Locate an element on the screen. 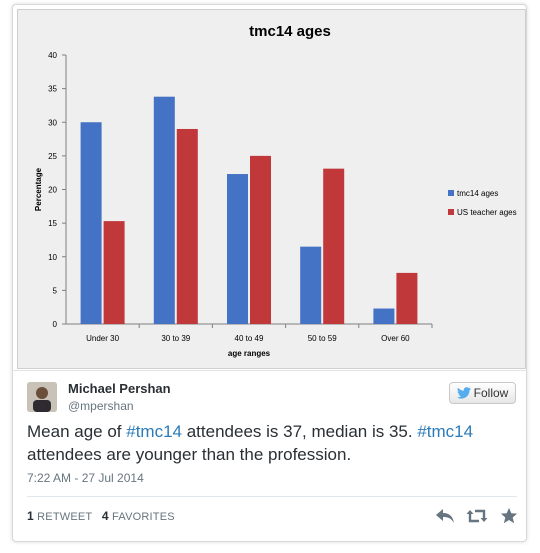  retweet-label: RETWEET is located at coordinates (65, 517).